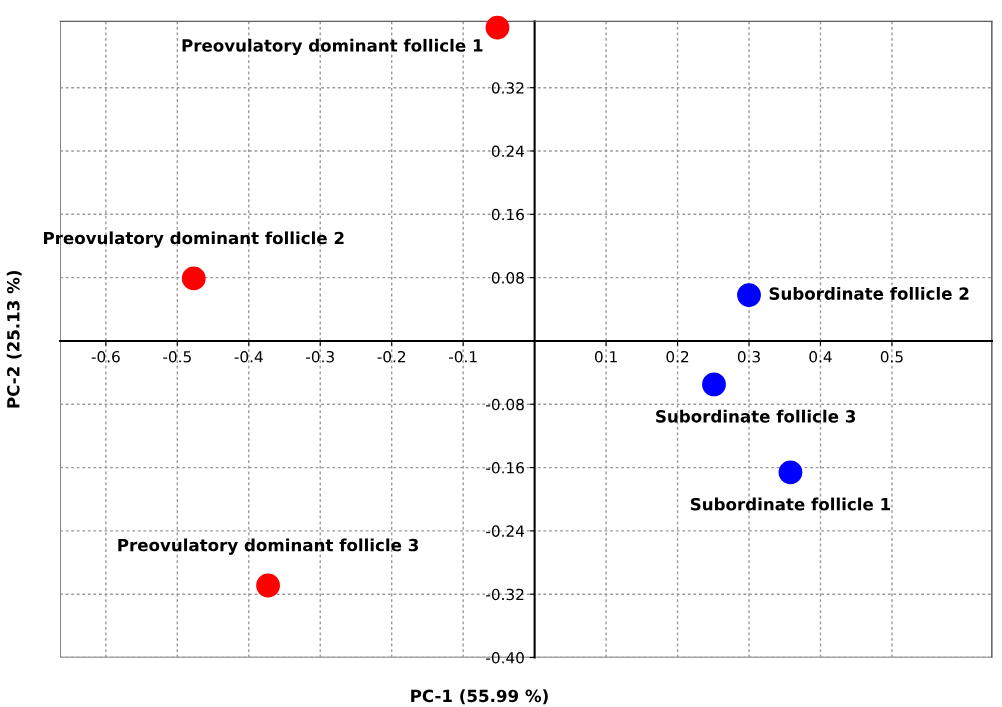  Describe the element at coordinates (505, 657) in the screenshot. I see `y-tick-label: -0.40` at that location.